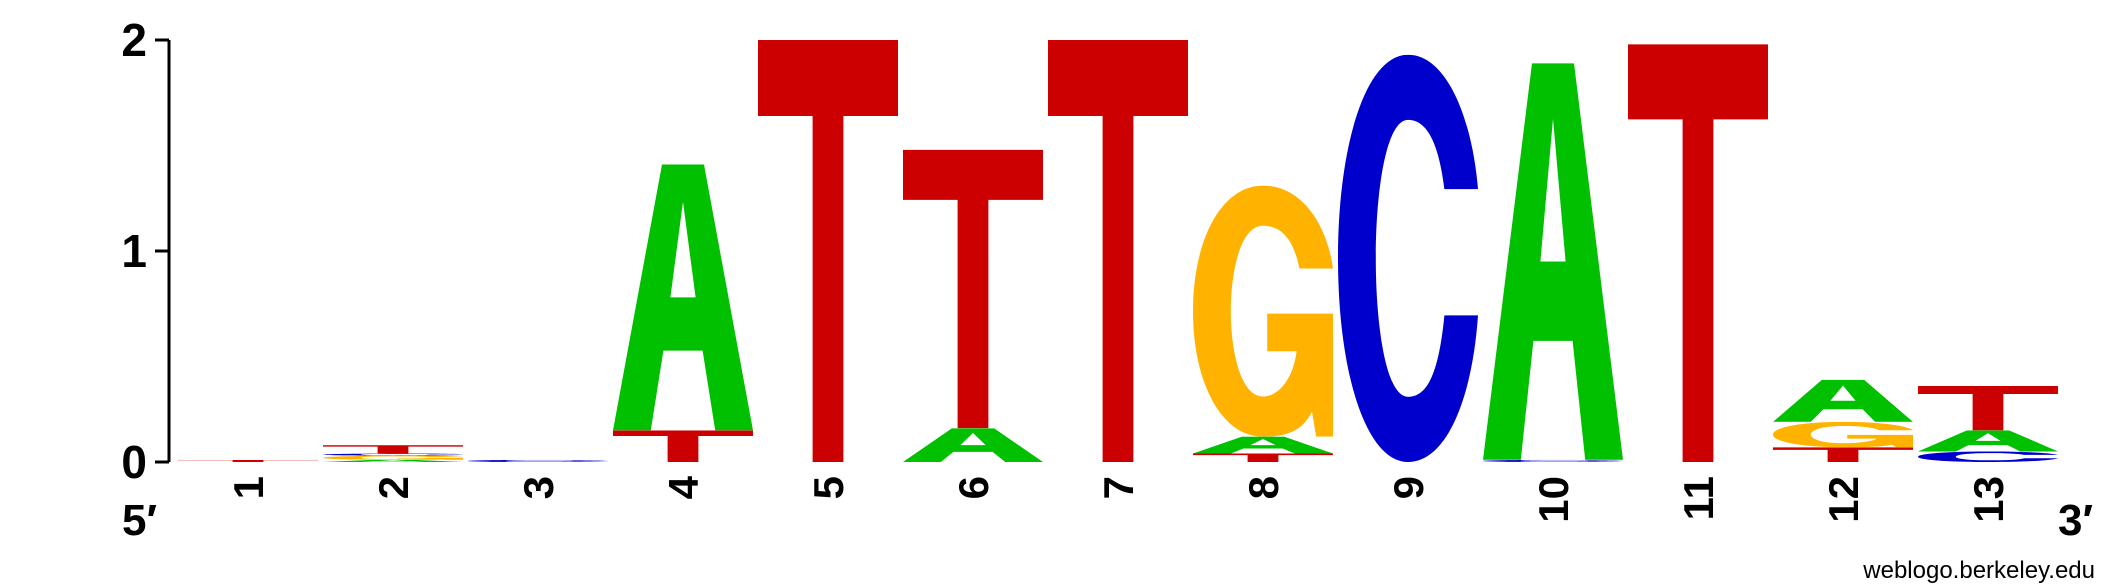 This screenshot has width=2125, height=588. What do you see at coordinates (973, 487) in the screenshot?
I see `x-tick-label: 6` at bounding box center [973, 487].